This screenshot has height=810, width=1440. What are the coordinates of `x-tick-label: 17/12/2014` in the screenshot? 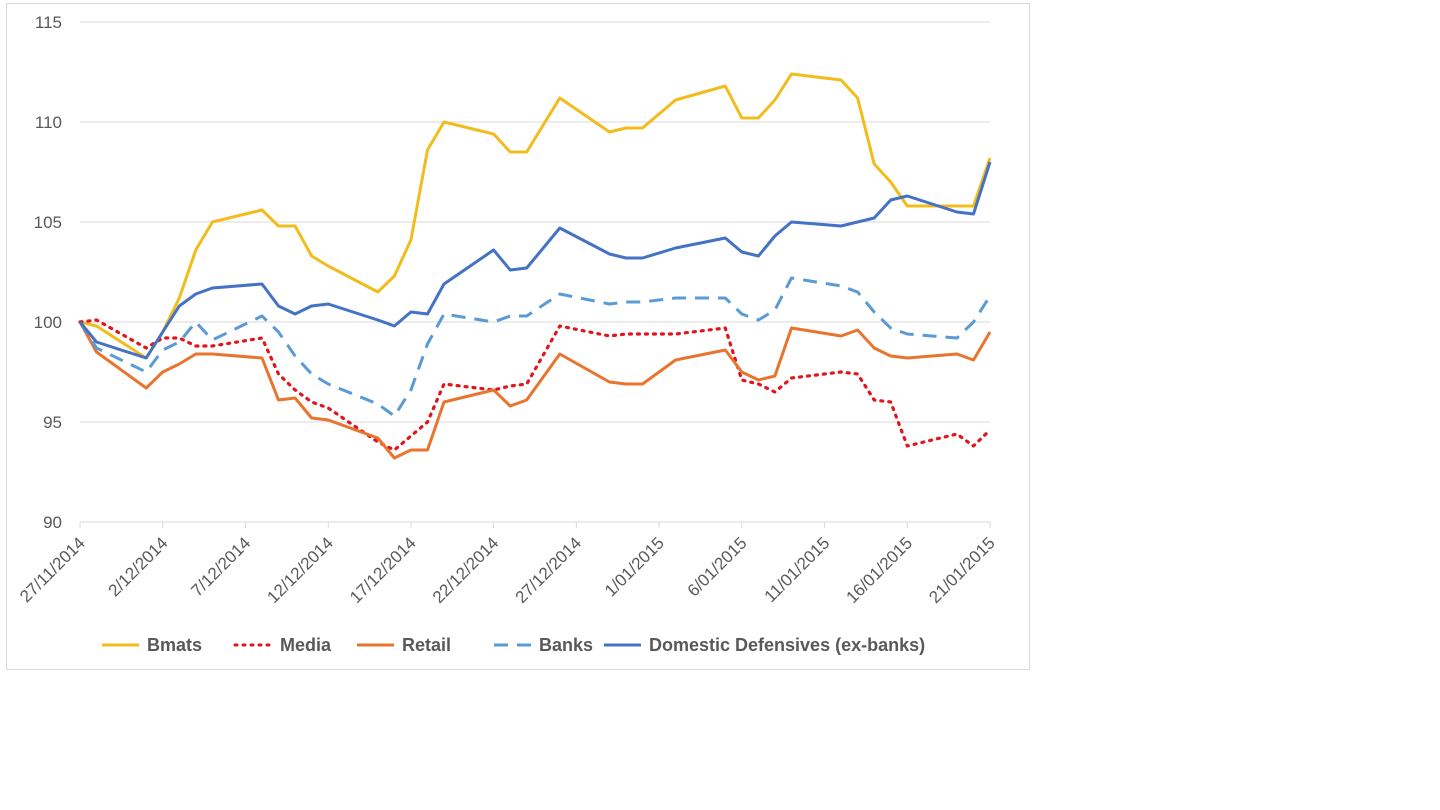 It's located at (383, 570).